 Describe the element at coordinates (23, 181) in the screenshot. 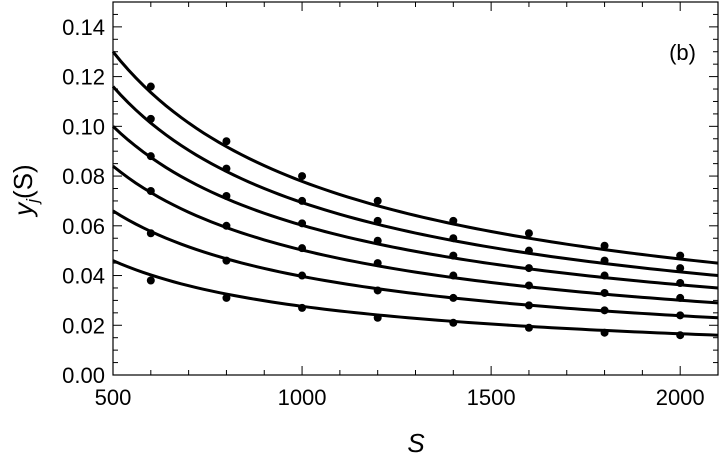

I see `y-axis-title-argument: (S)` at that location.